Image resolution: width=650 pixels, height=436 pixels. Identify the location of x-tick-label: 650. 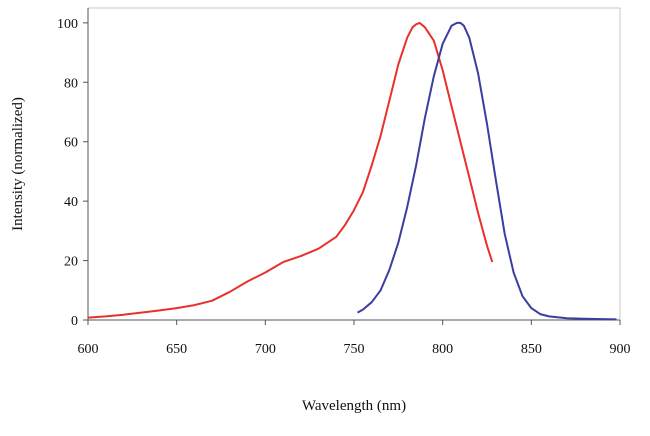
(176, 349).